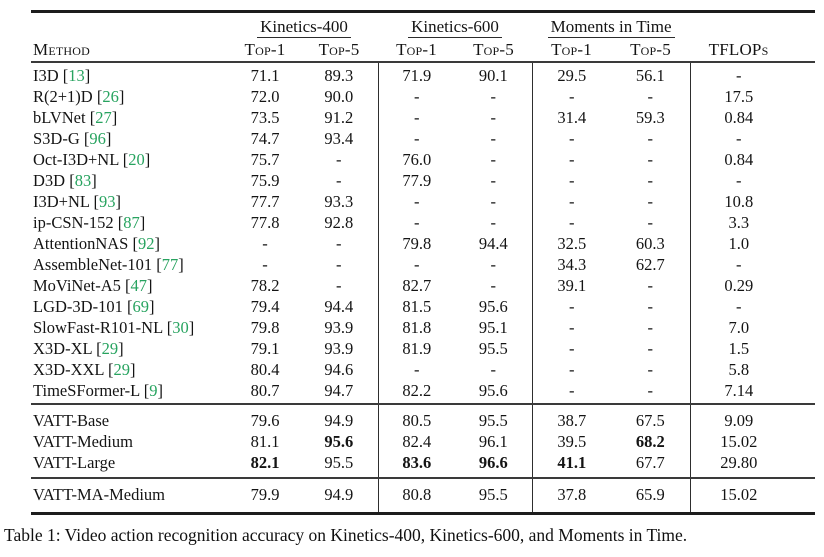 The width and height of the screenshot is (824, 557). What do you see at coordinates (265, 441) in the screenshot?
I see `value-cell: 81.1` at bounding box center [265, 441].